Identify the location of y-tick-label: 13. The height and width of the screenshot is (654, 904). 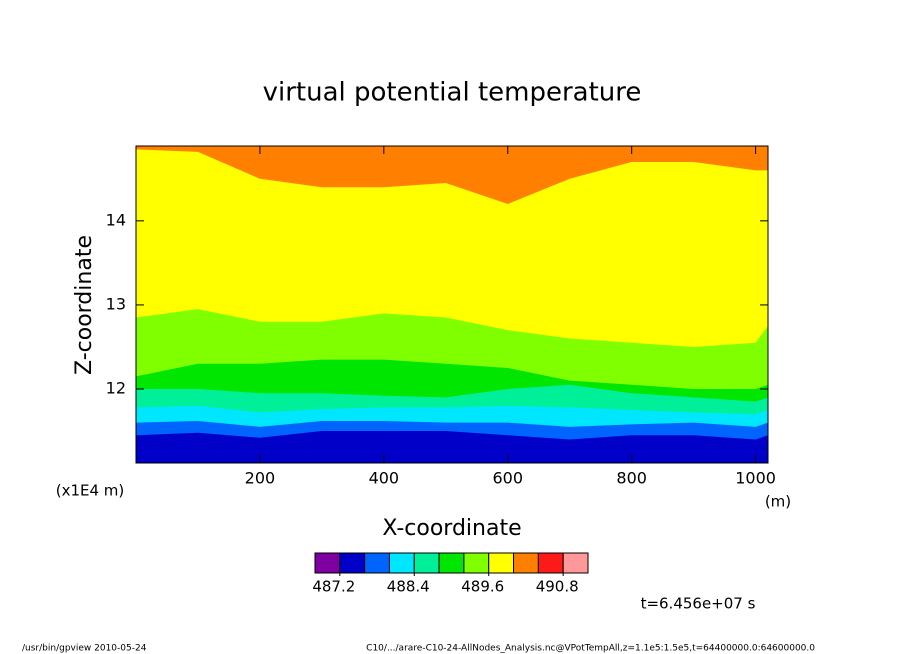
(116, 303).